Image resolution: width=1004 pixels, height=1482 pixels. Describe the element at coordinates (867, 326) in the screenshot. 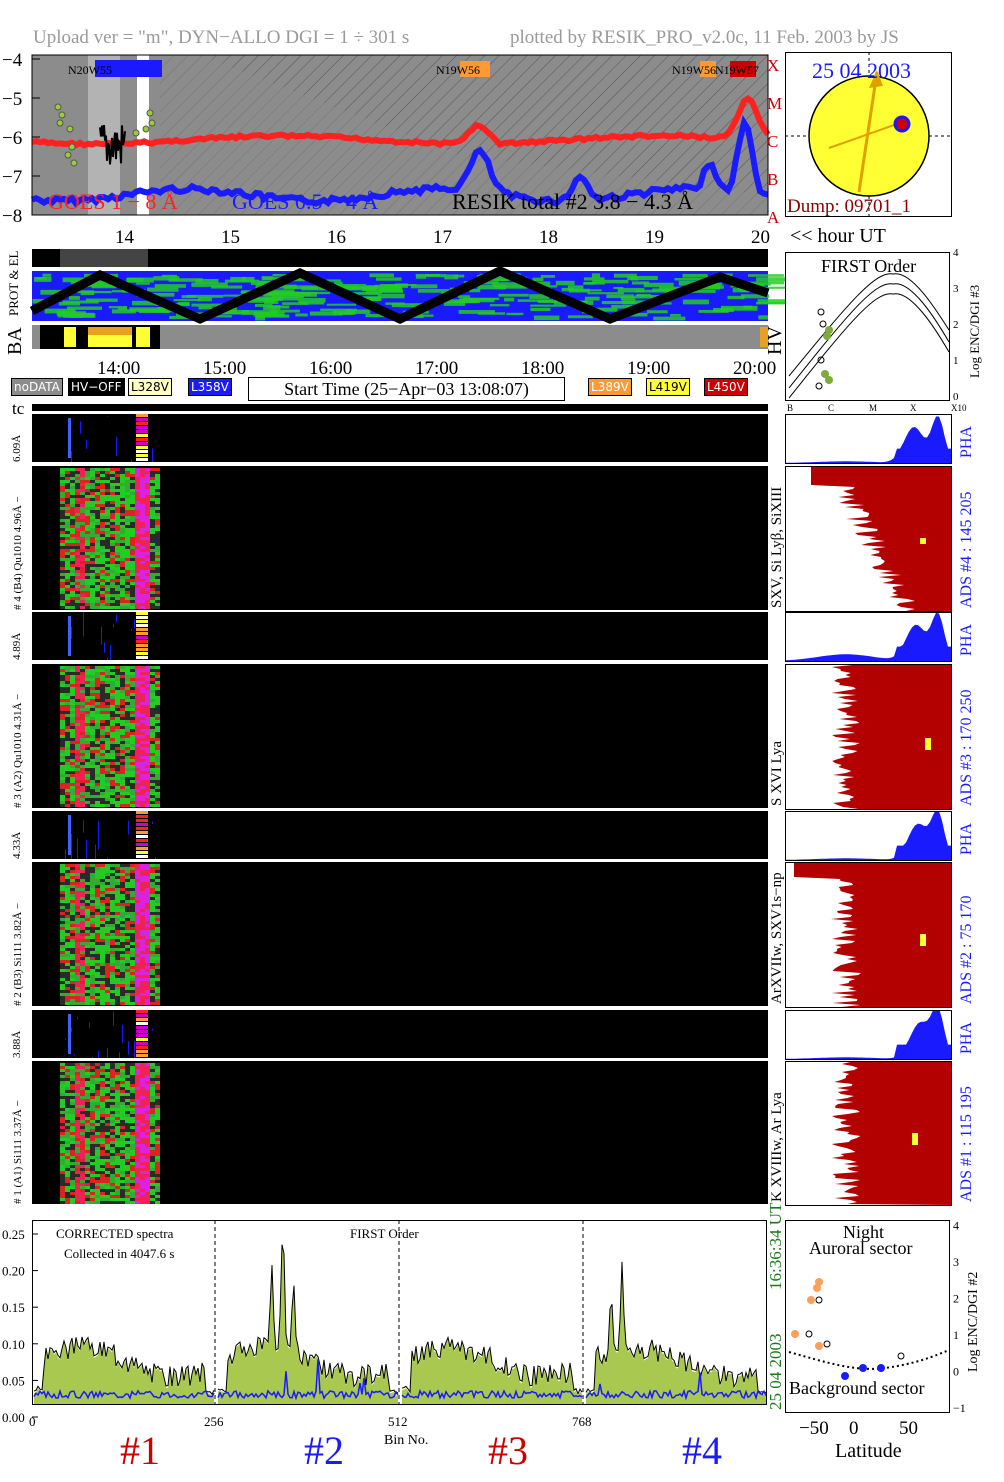

I see `first-order-frame` at that location.